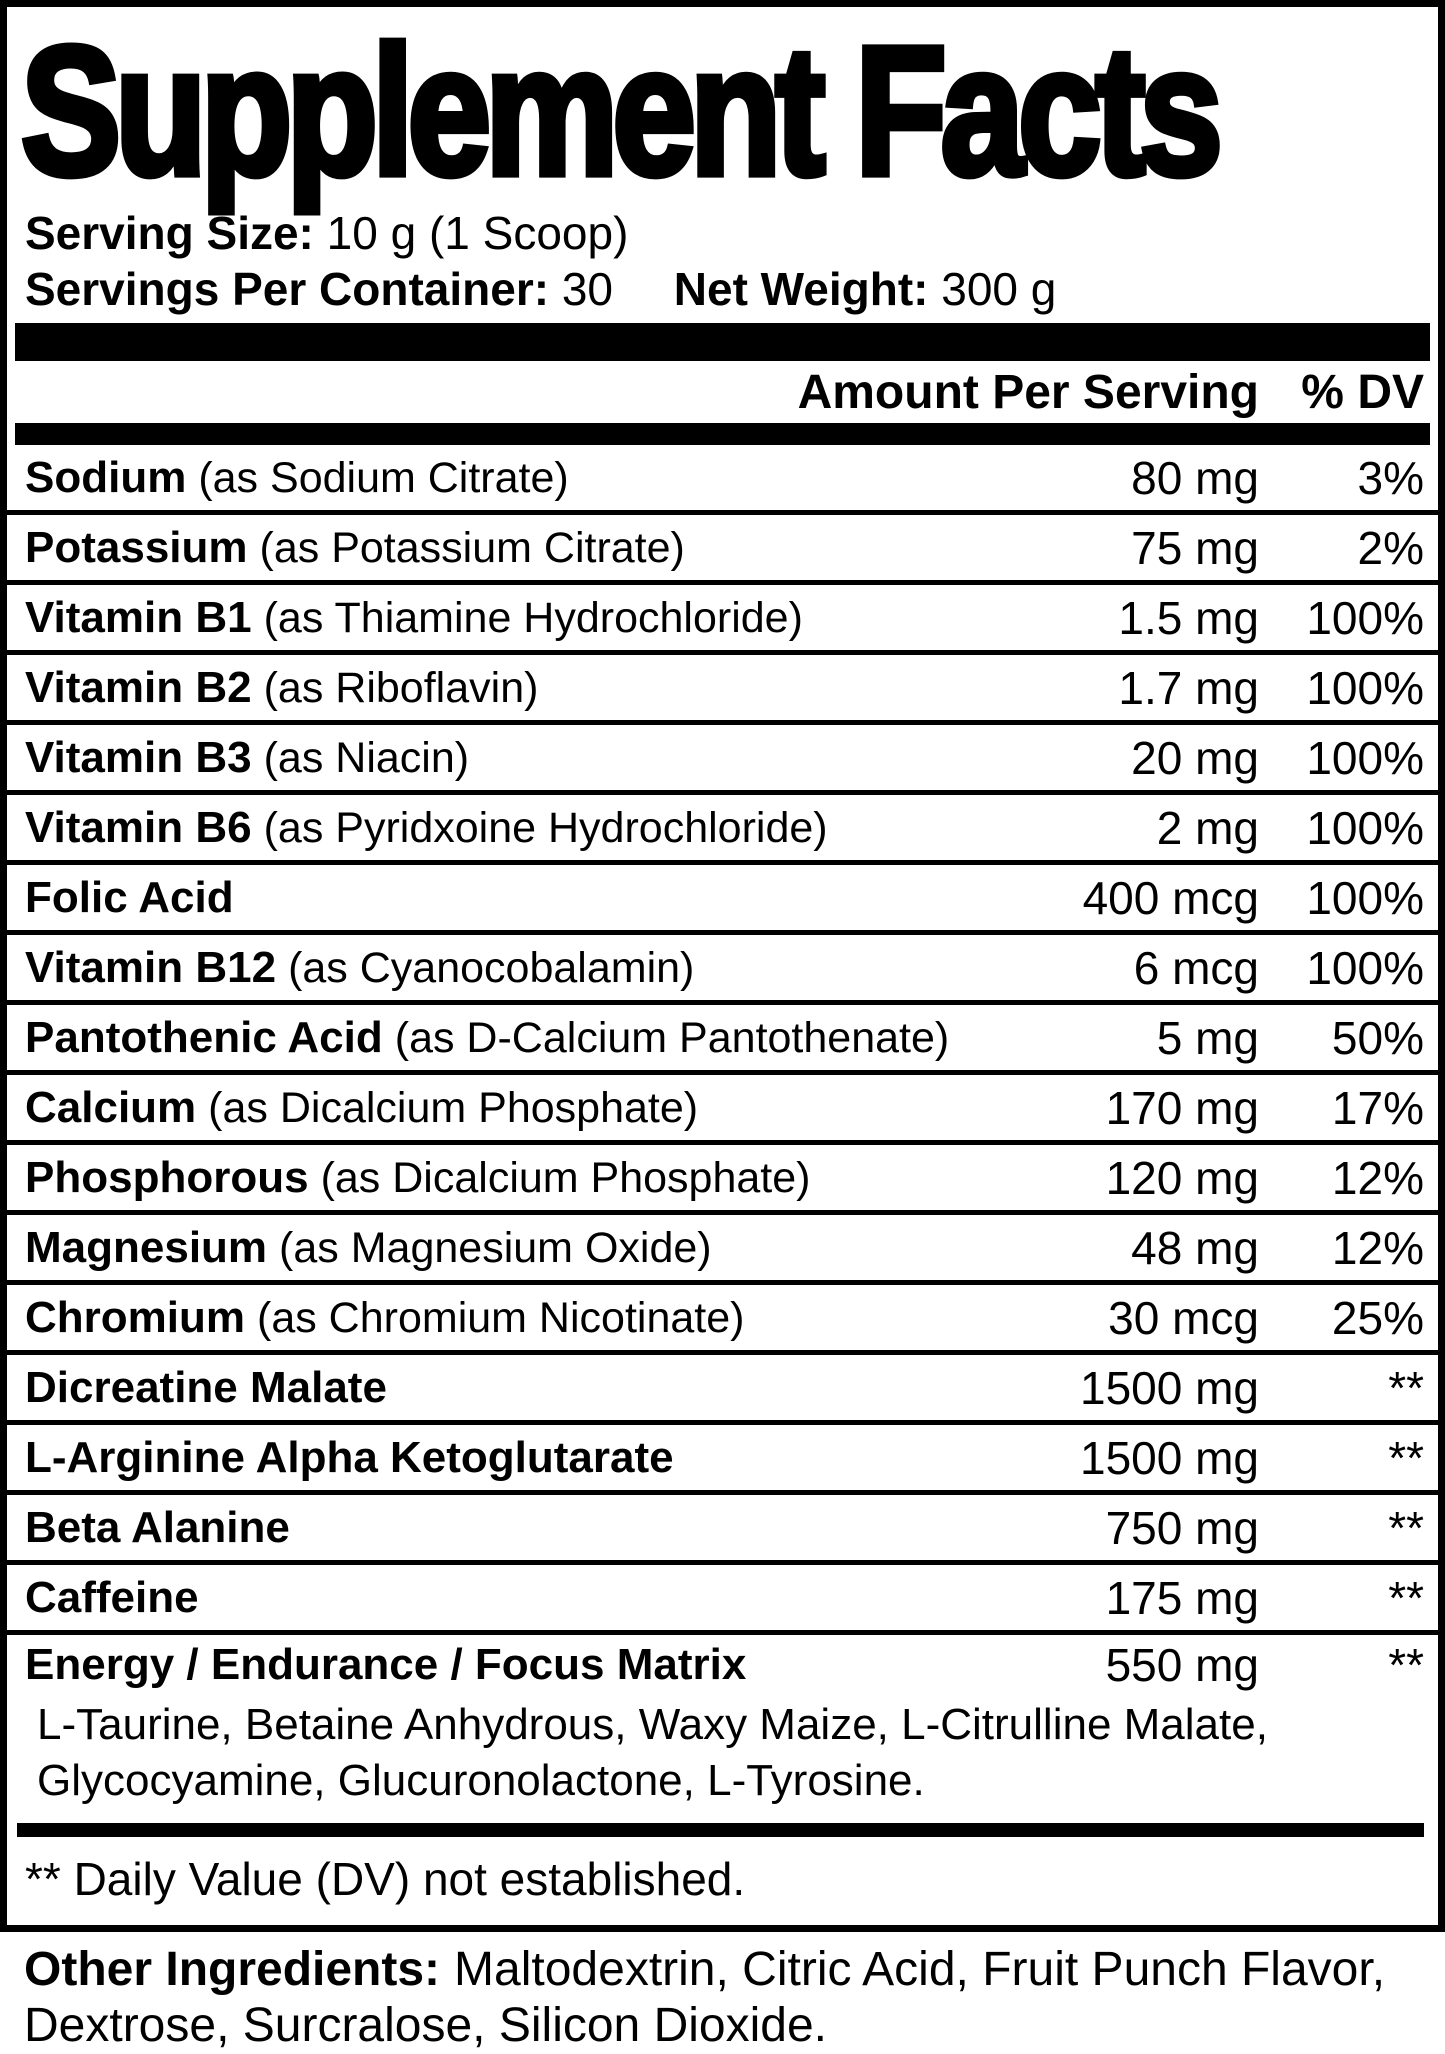  What do you see at coordinates (1182, 1597) in the screenshot?
I see `ingredient-amount: 175 mg` at bounding box center [1182, 1597].